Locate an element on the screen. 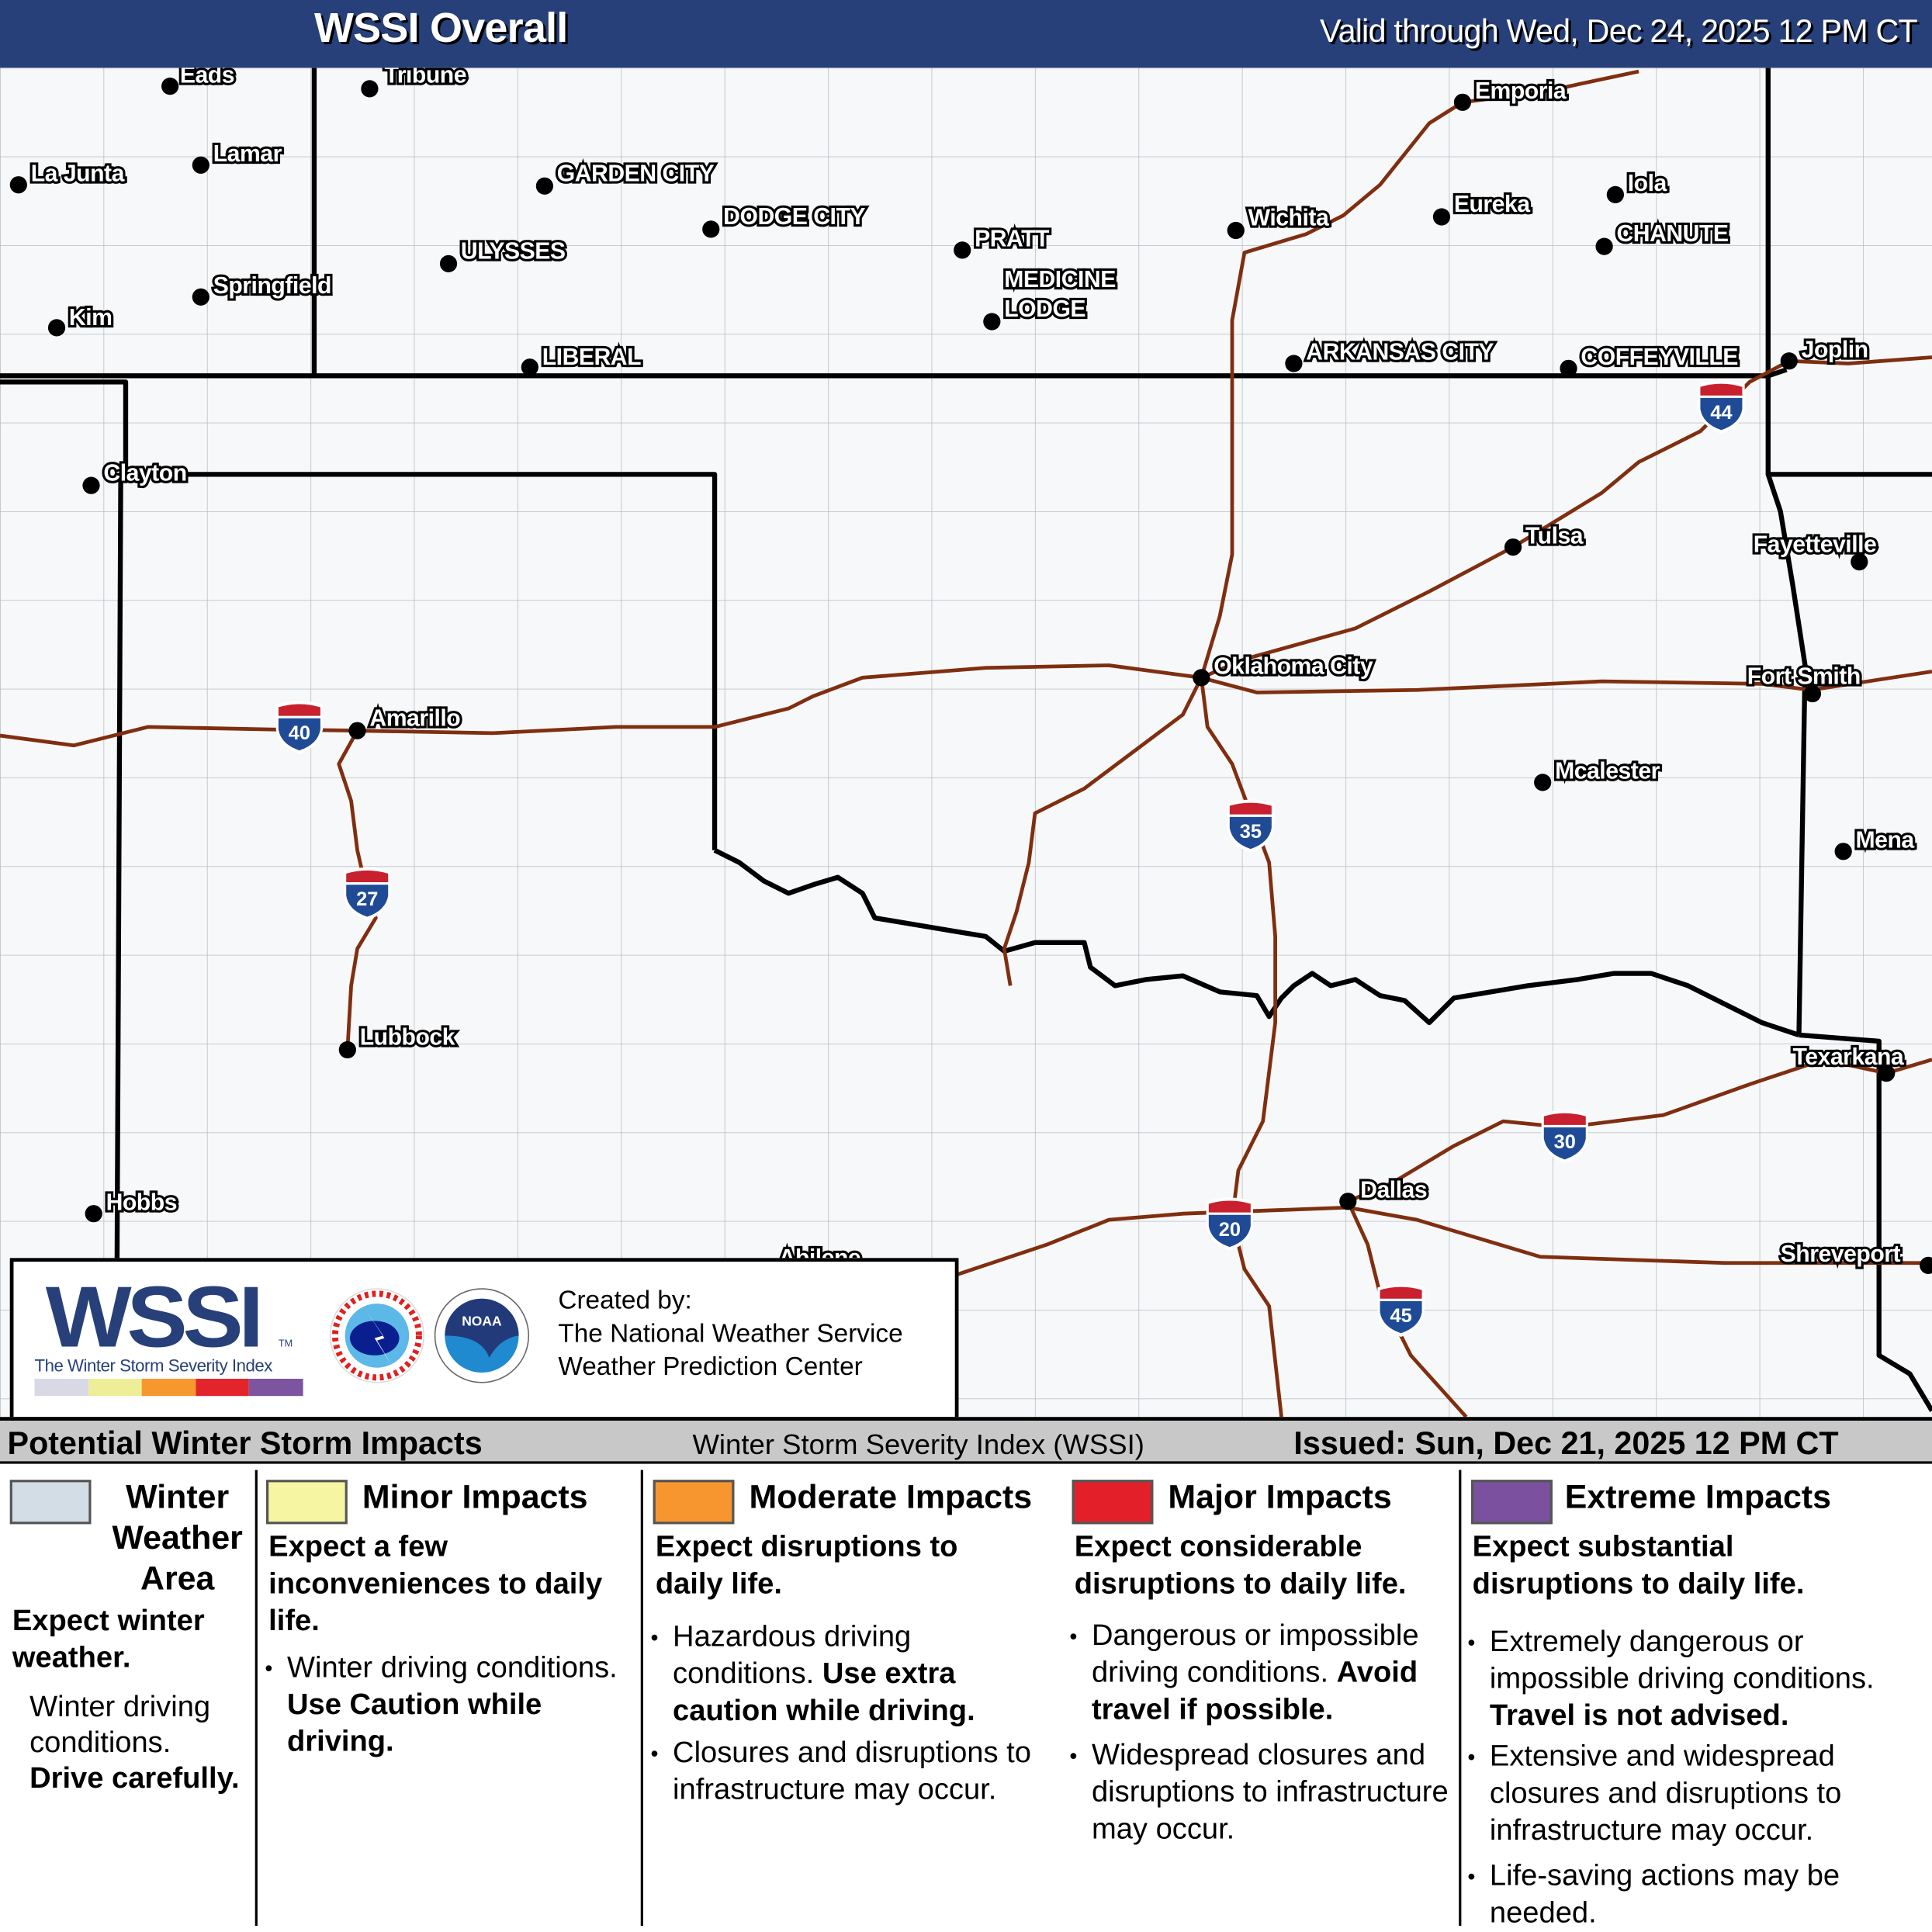  interstate-number: 40 is located at coordinates (299, 733).